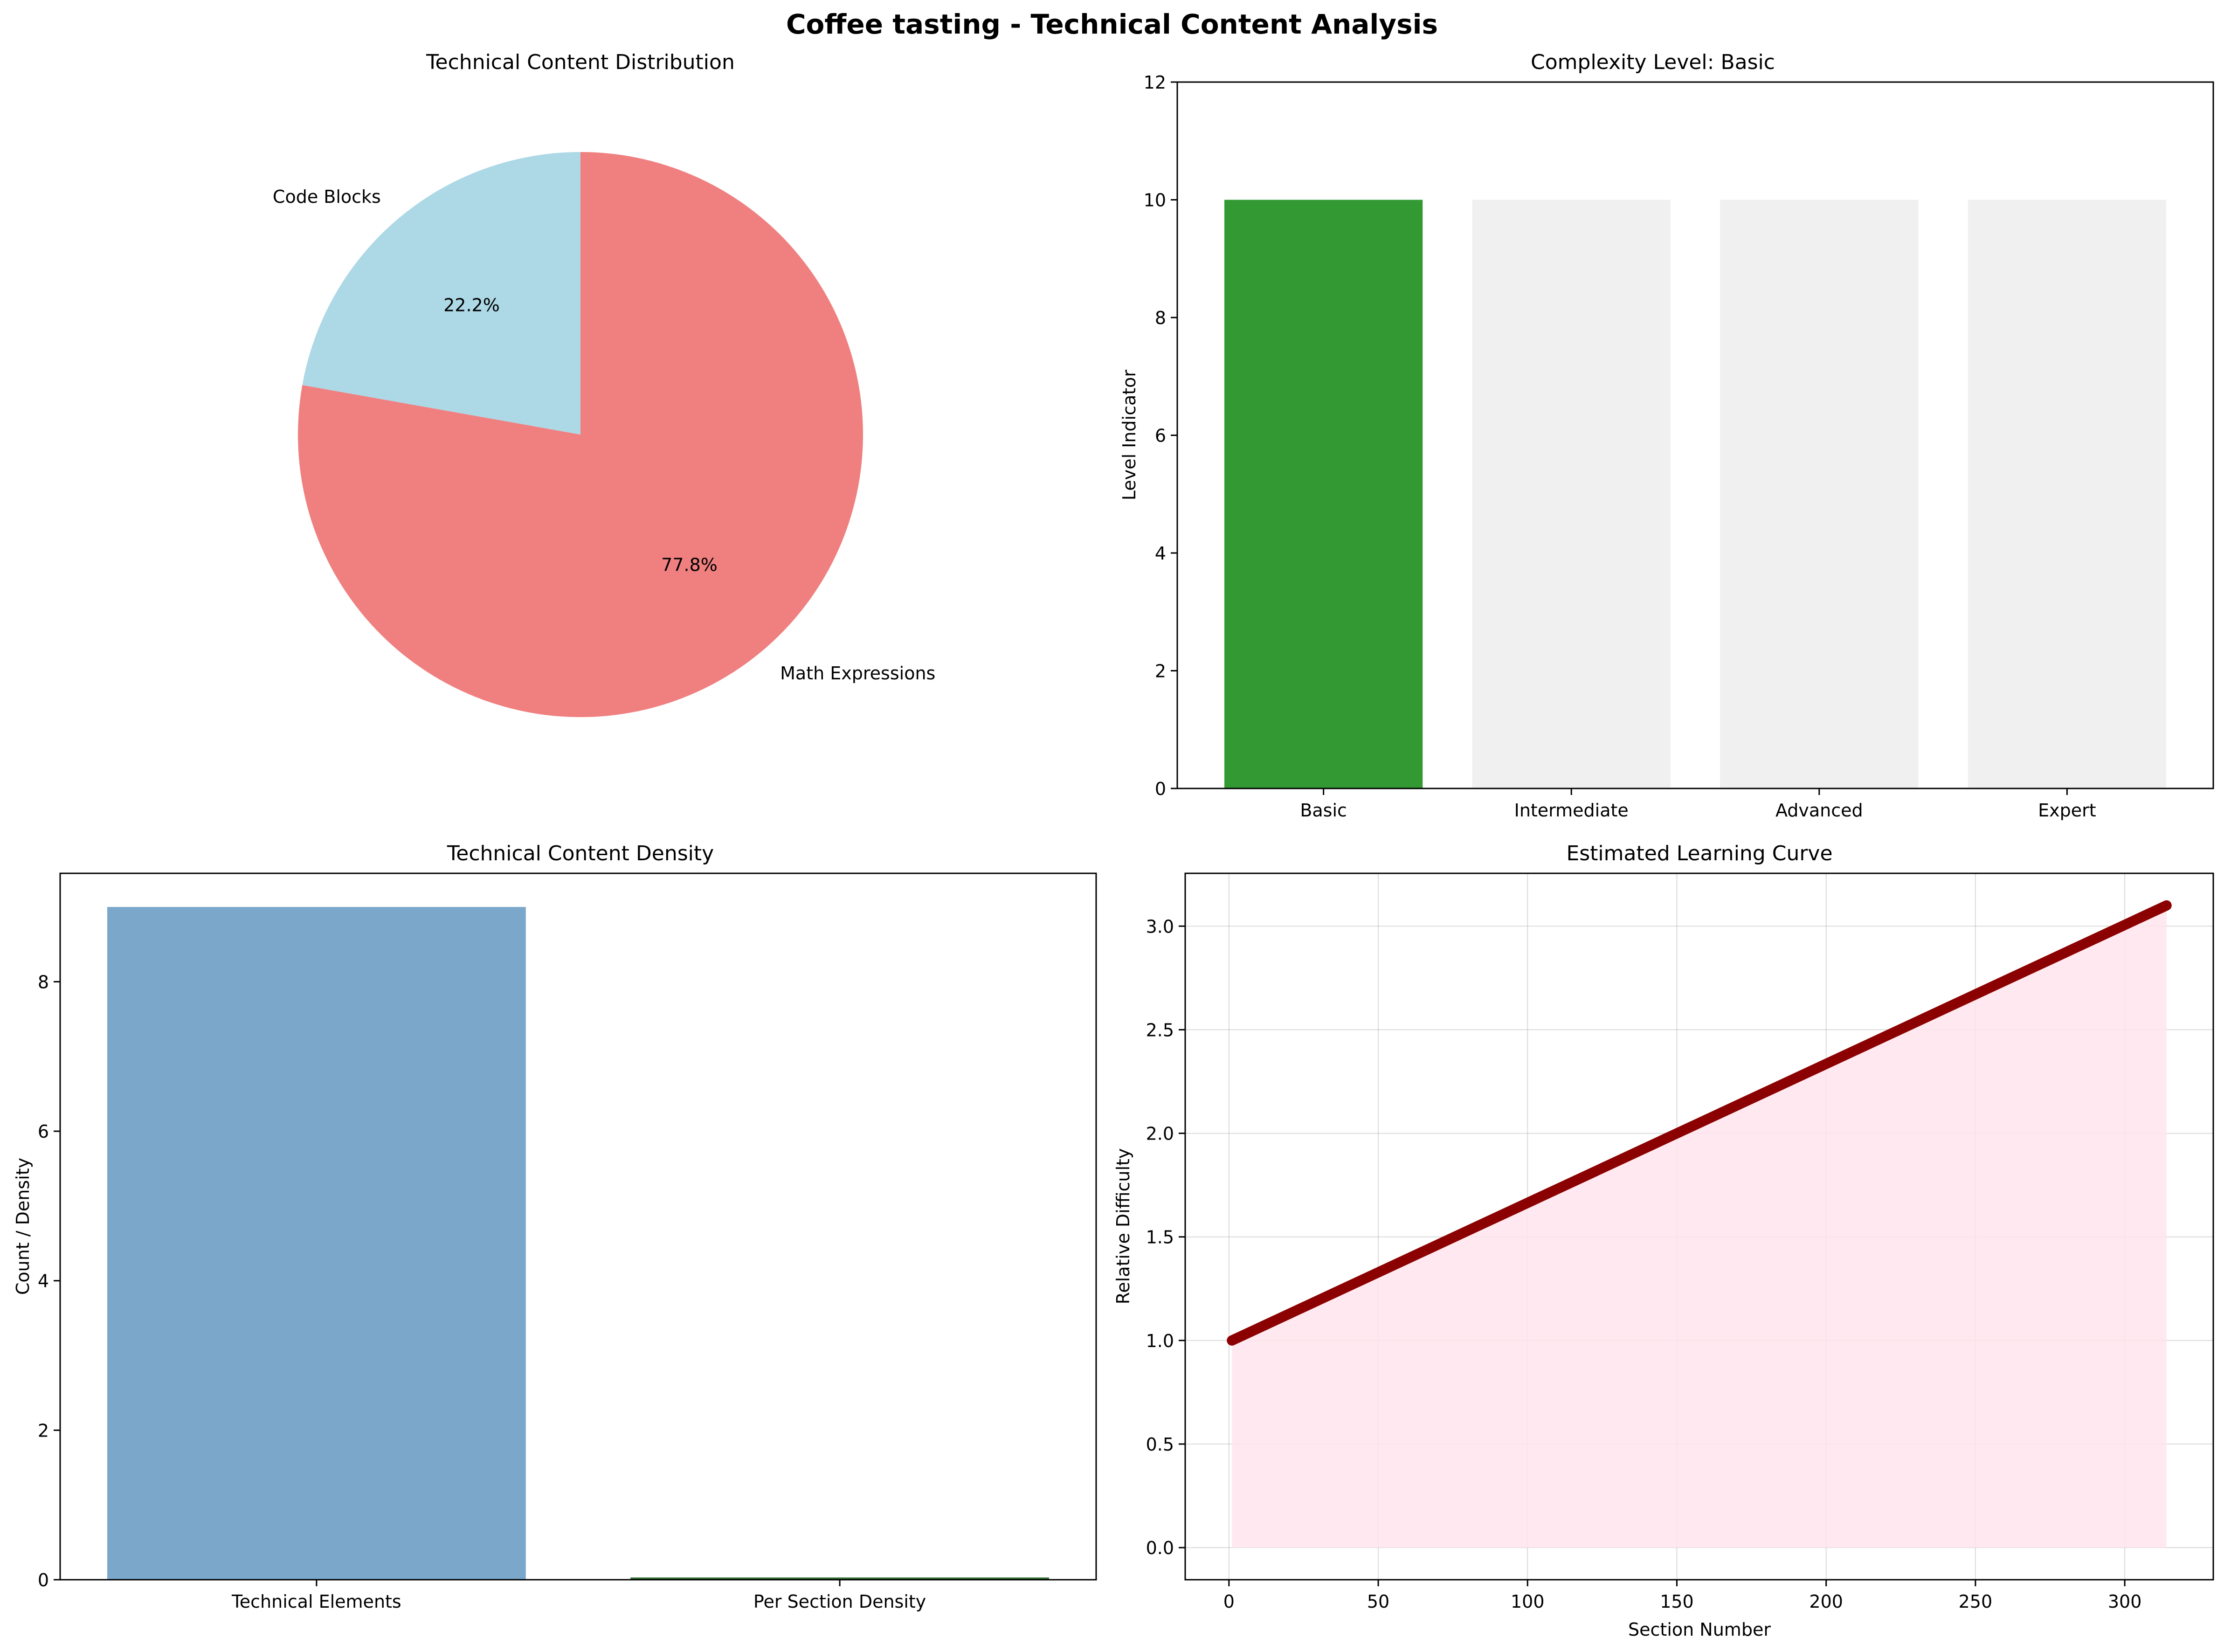 This screenshot has width=2224, height=1652. I want to click on pie-slice-label: Math Expressions, so click(857, 673).